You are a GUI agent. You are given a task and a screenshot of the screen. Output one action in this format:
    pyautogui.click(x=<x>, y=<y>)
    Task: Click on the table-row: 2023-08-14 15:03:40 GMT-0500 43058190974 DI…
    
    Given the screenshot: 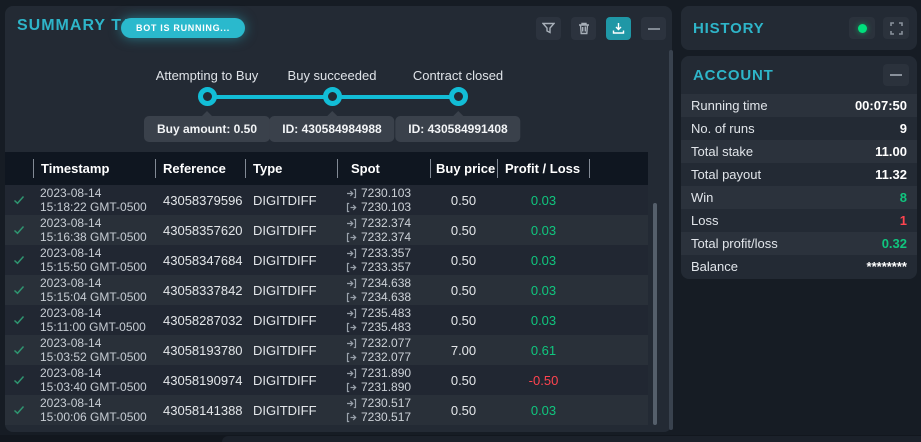 What is the action you would take?
    pyautogui.click(x=326, y=380)
    